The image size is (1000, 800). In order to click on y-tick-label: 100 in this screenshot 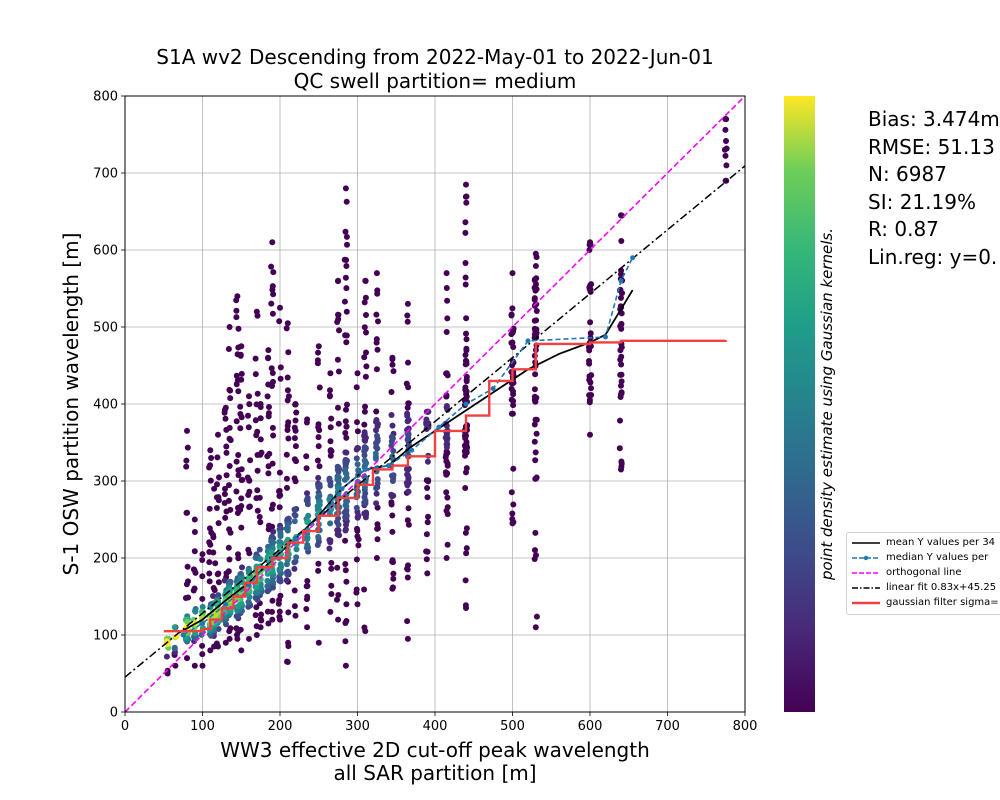, I will do `click(105, 636)`.